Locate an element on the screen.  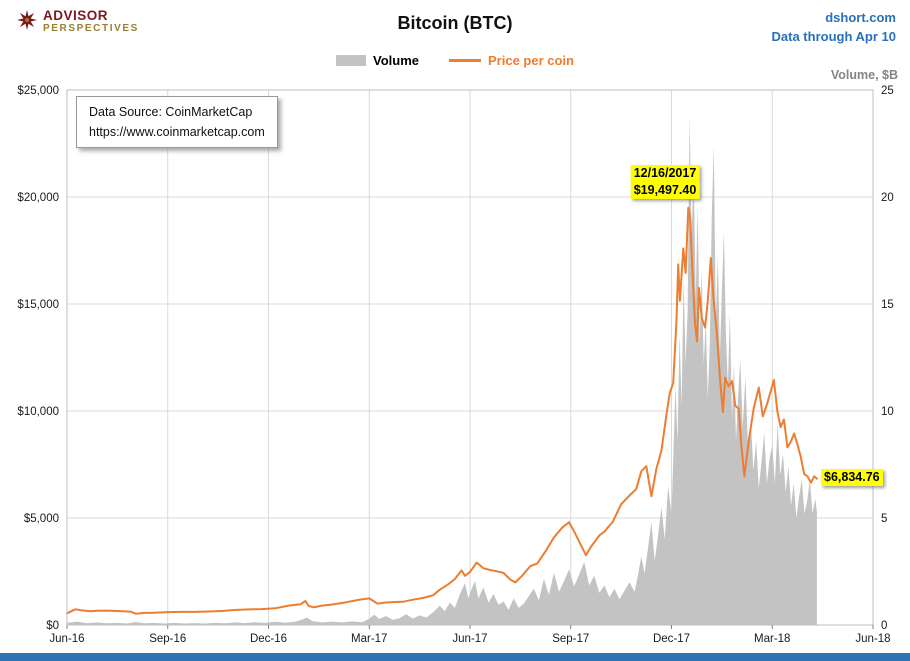
y-left-label: $15,000 is located at coordinates (38, 305).